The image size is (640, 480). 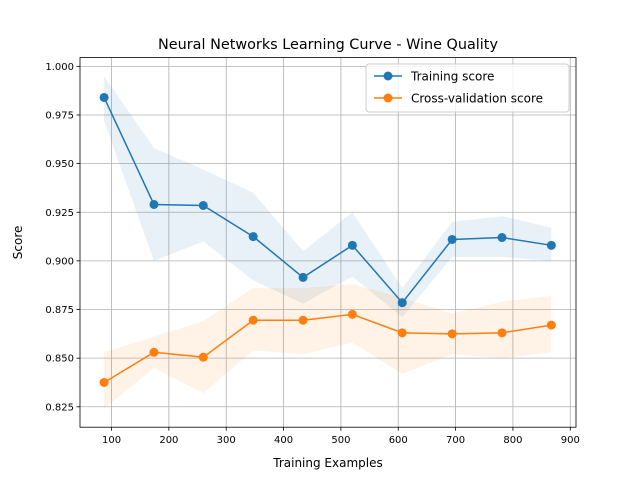 What do you see at coordinates (59, 116) in the screenshot?
I see `y-tick-label: 0.975` at bounding box center [59, 116].